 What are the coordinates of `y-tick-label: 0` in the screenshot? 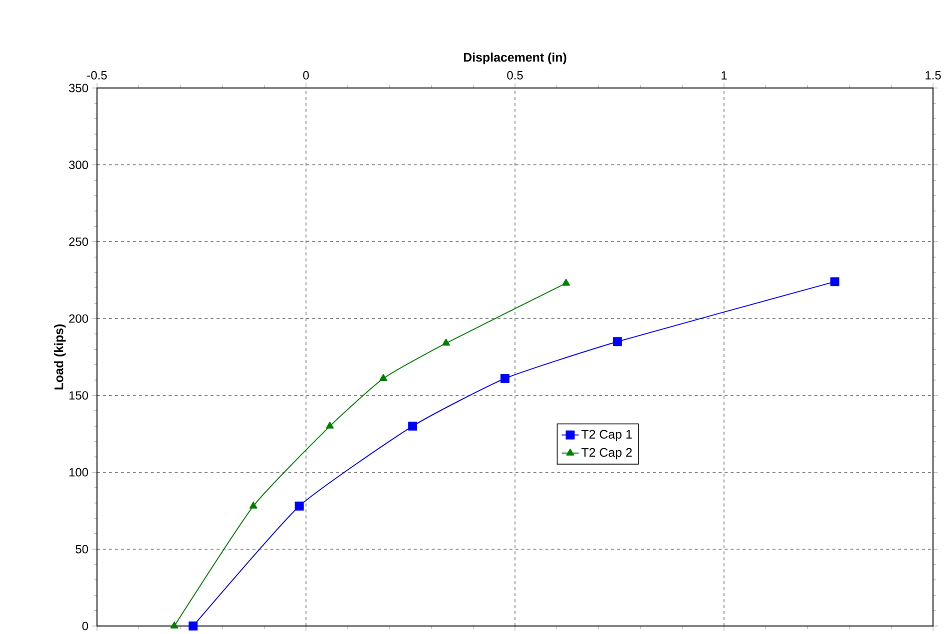 It's located at (85, 626).